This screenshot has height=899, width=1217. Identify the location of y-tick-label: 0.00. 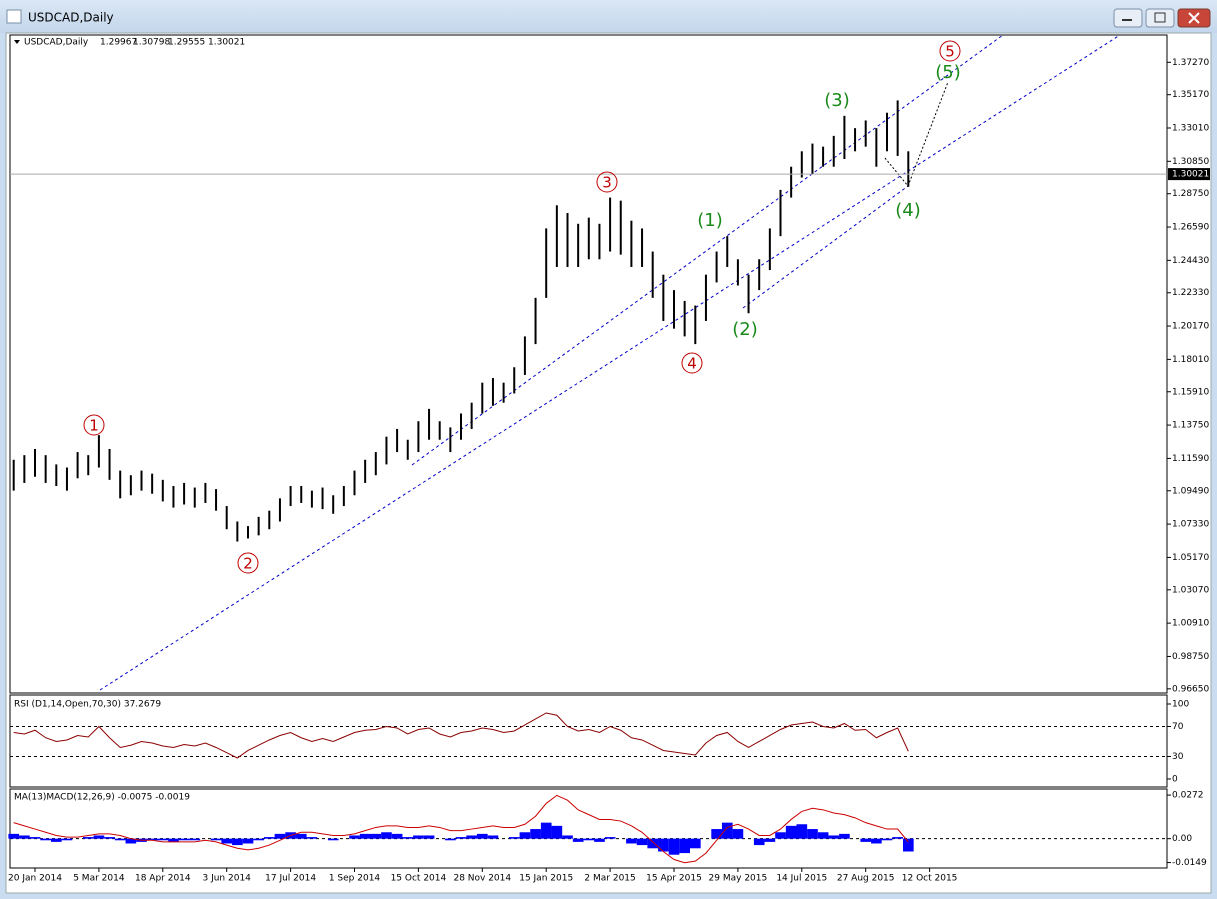
(1182, 839).